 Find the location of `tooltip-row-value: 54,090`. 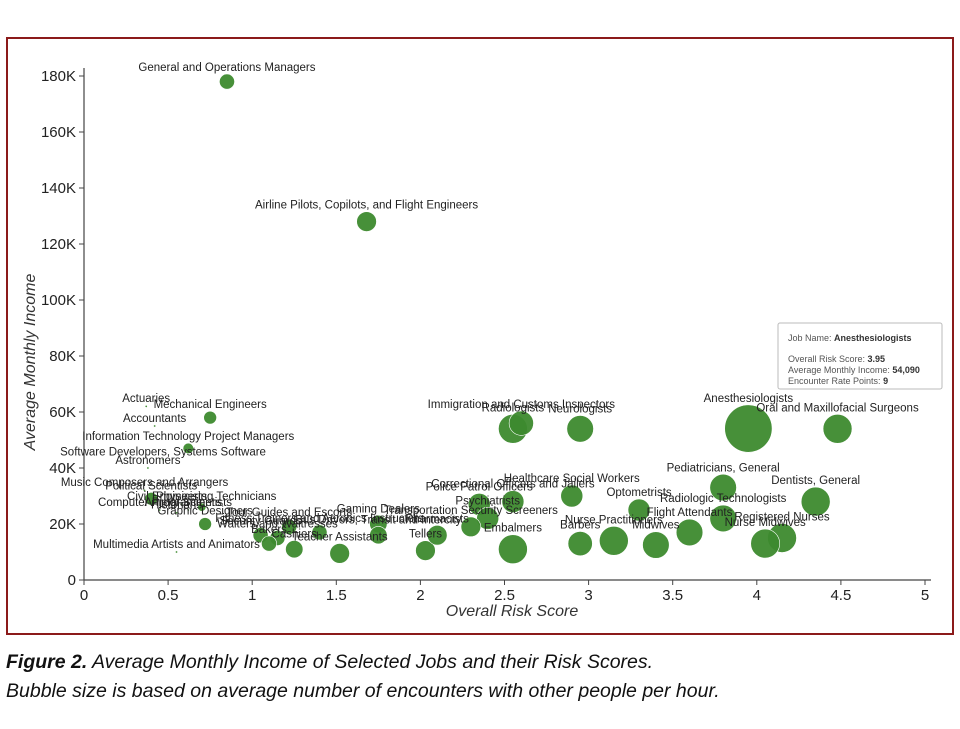

tooltip-row-value: 54,090 is located at coordinates (906, 370).